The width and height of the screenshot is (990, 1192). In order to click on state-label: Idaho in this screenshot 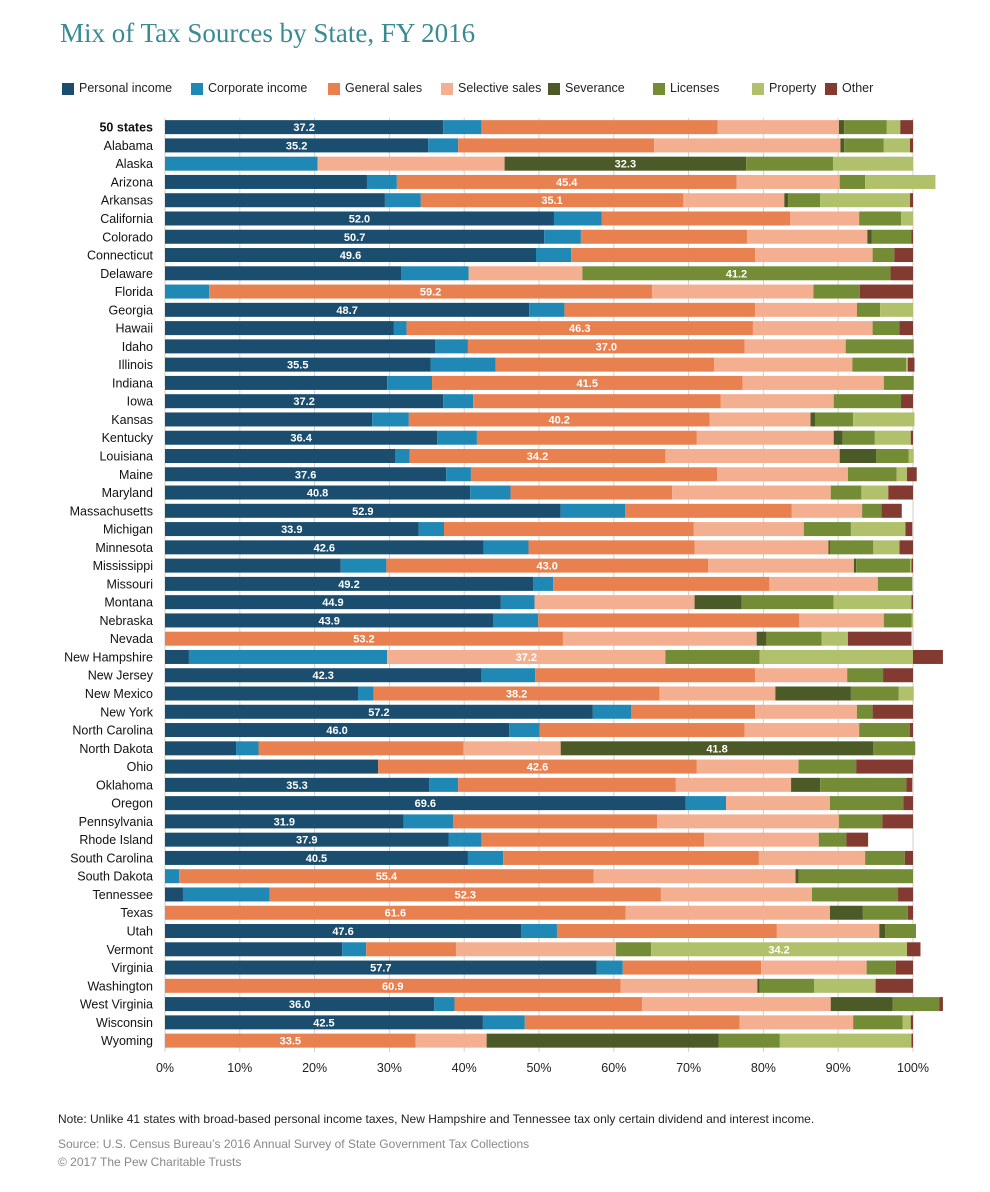, I will do `click(137, 347)`.